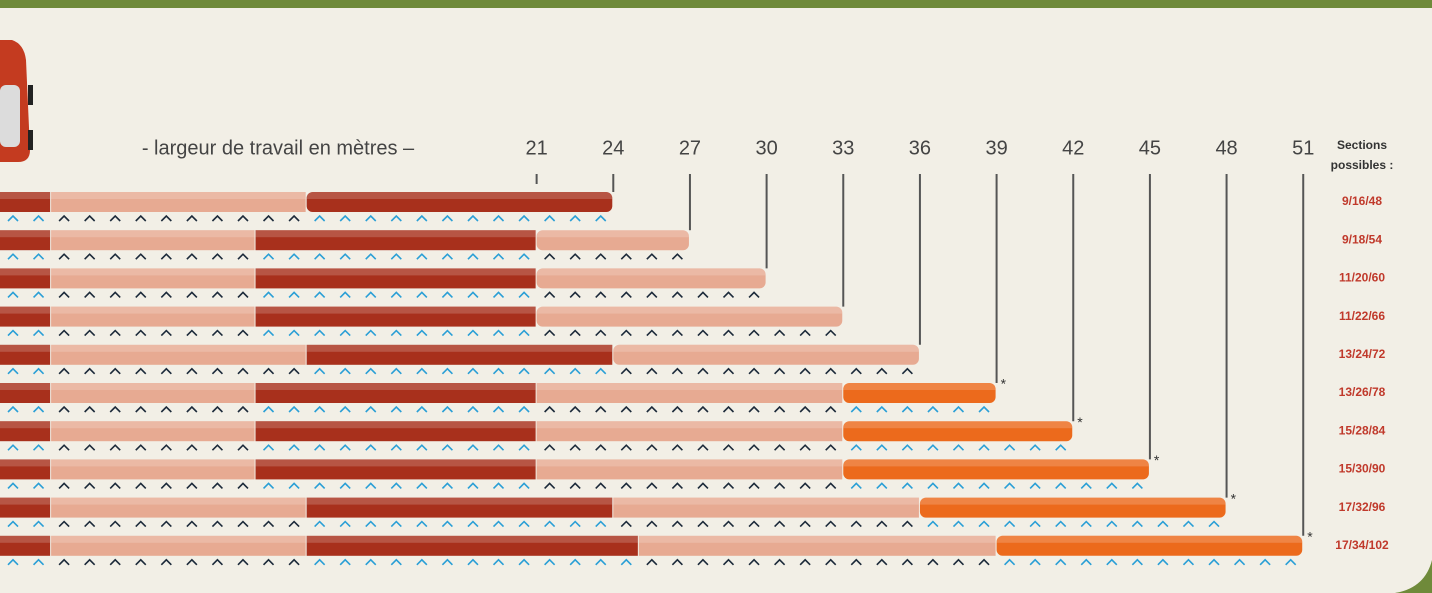  What do you see at coordinates (30, 140) in the screenshot?
I see `tractor-mirror` at bounding box center [30, 140].